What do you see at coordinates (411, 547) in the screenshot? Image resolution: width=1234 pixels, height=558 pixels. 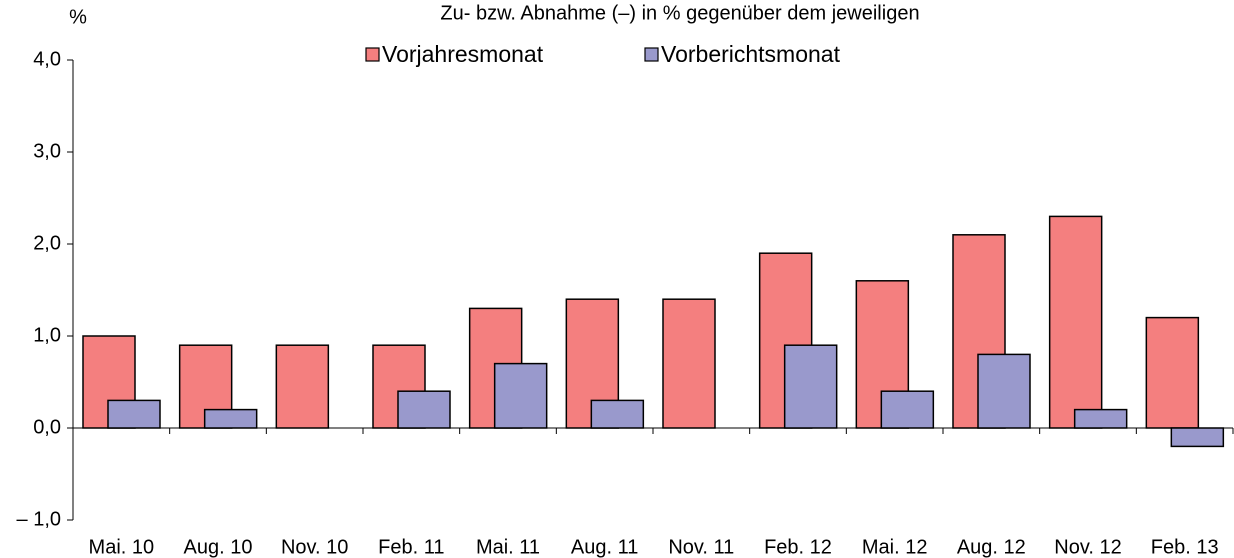 I see `x-tick-label: Feb. 11` at bounding box center [411, 547].